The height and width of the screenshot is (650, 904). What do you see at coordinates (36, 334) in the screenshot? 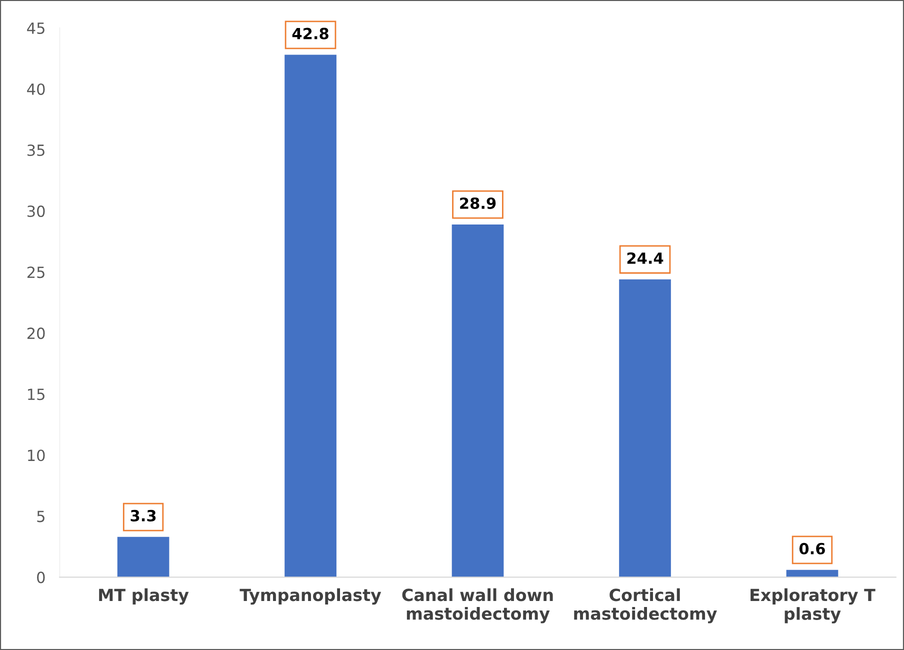
I see `y-tick-label: 20` at bounding box center [36, 334].